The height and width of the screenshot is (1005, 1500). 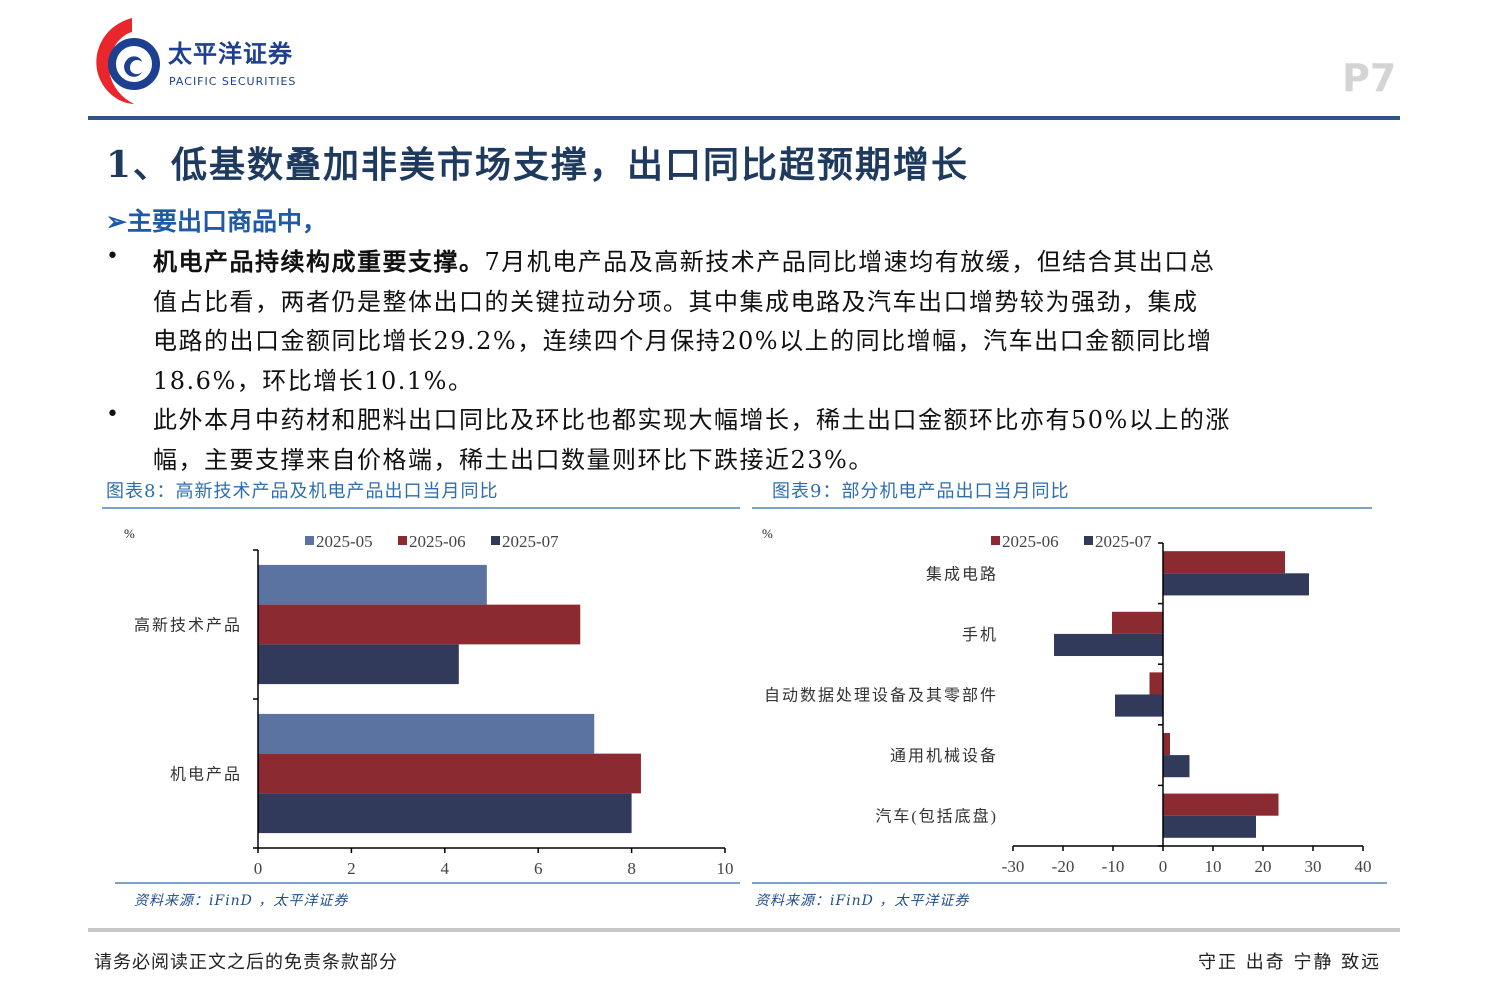 I want to click on x-tick-label: 4, so click(x=445, y=868).